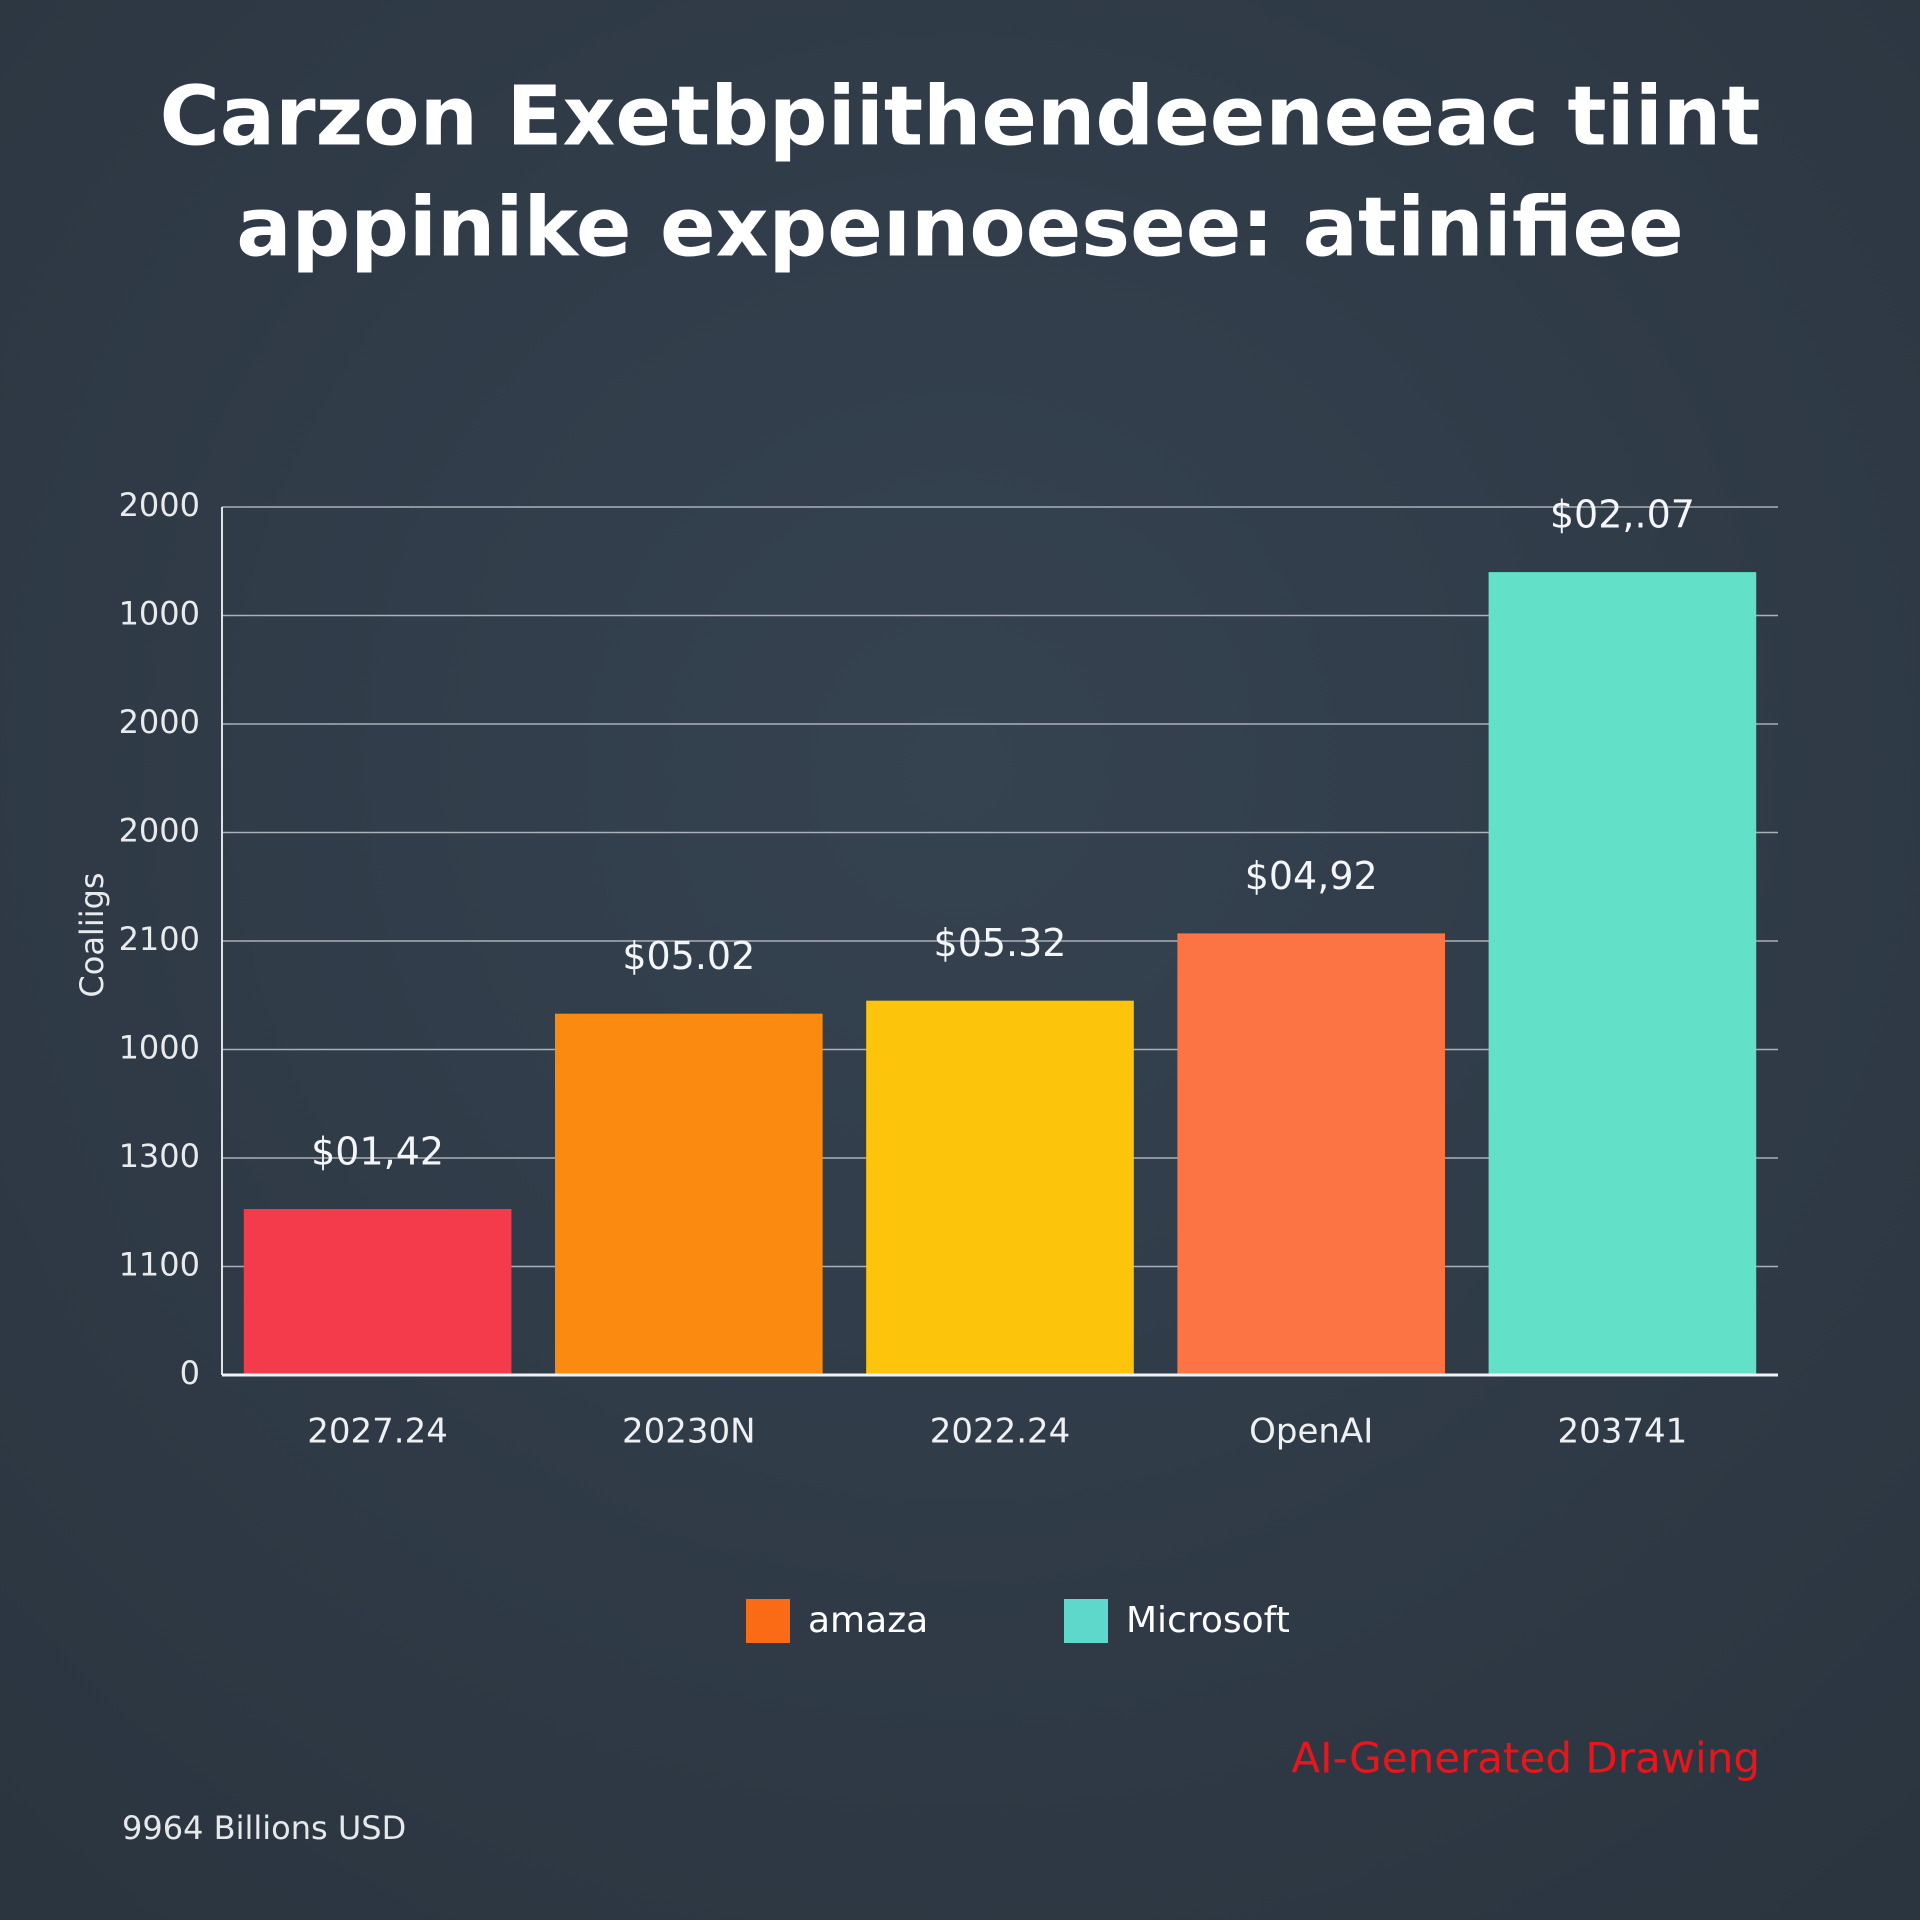 The image size is (1920, 1920). Describe the element at coordinates (960, 116) in the screenshot. I see `chart-title: Carzon Exetbpiithendeeneeac tiint` at that location.